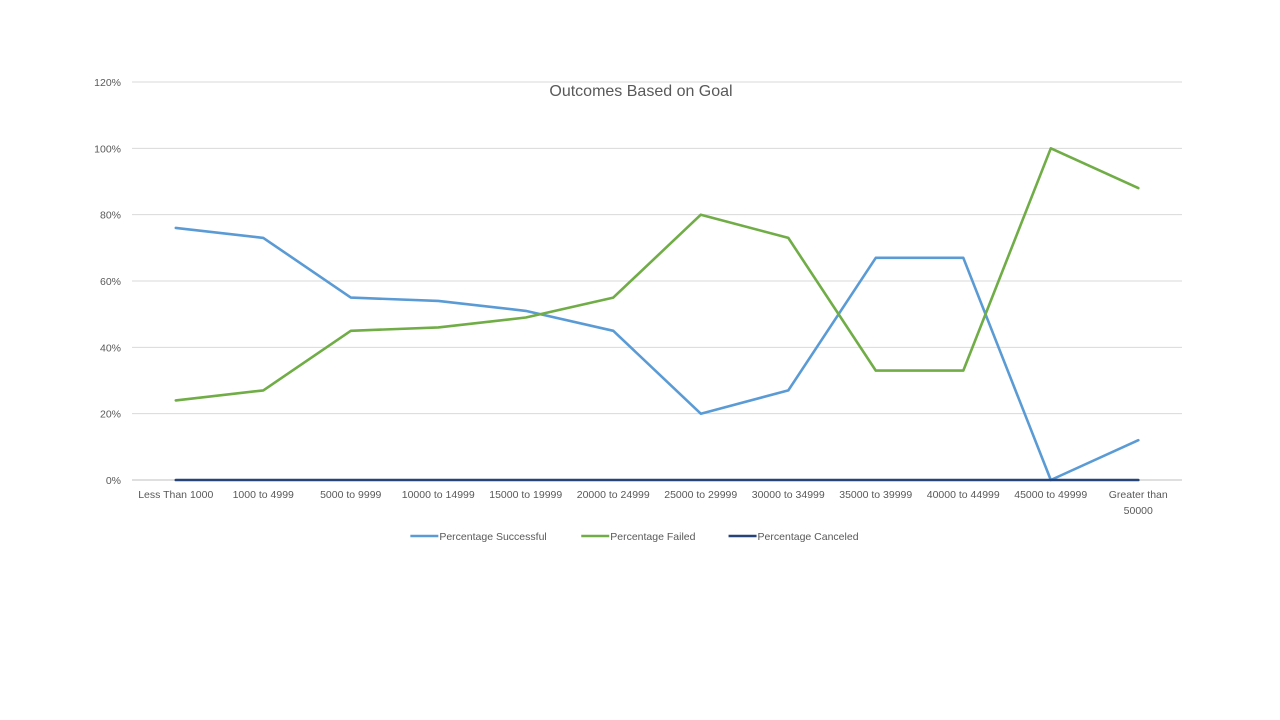 The image size is (1280, 720). What do you see at coordinates (1138, 511) in the screenshot?
I see `x-tick-label-line: 50000` at bounding box center [1138, 511].